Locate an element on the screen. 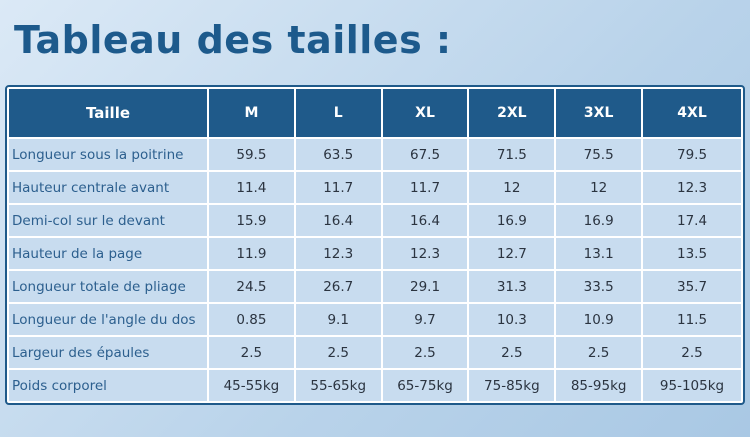 This screenshot has height=437, width=750. table-cell: 75-85kg is located at coordinates (512, 385).